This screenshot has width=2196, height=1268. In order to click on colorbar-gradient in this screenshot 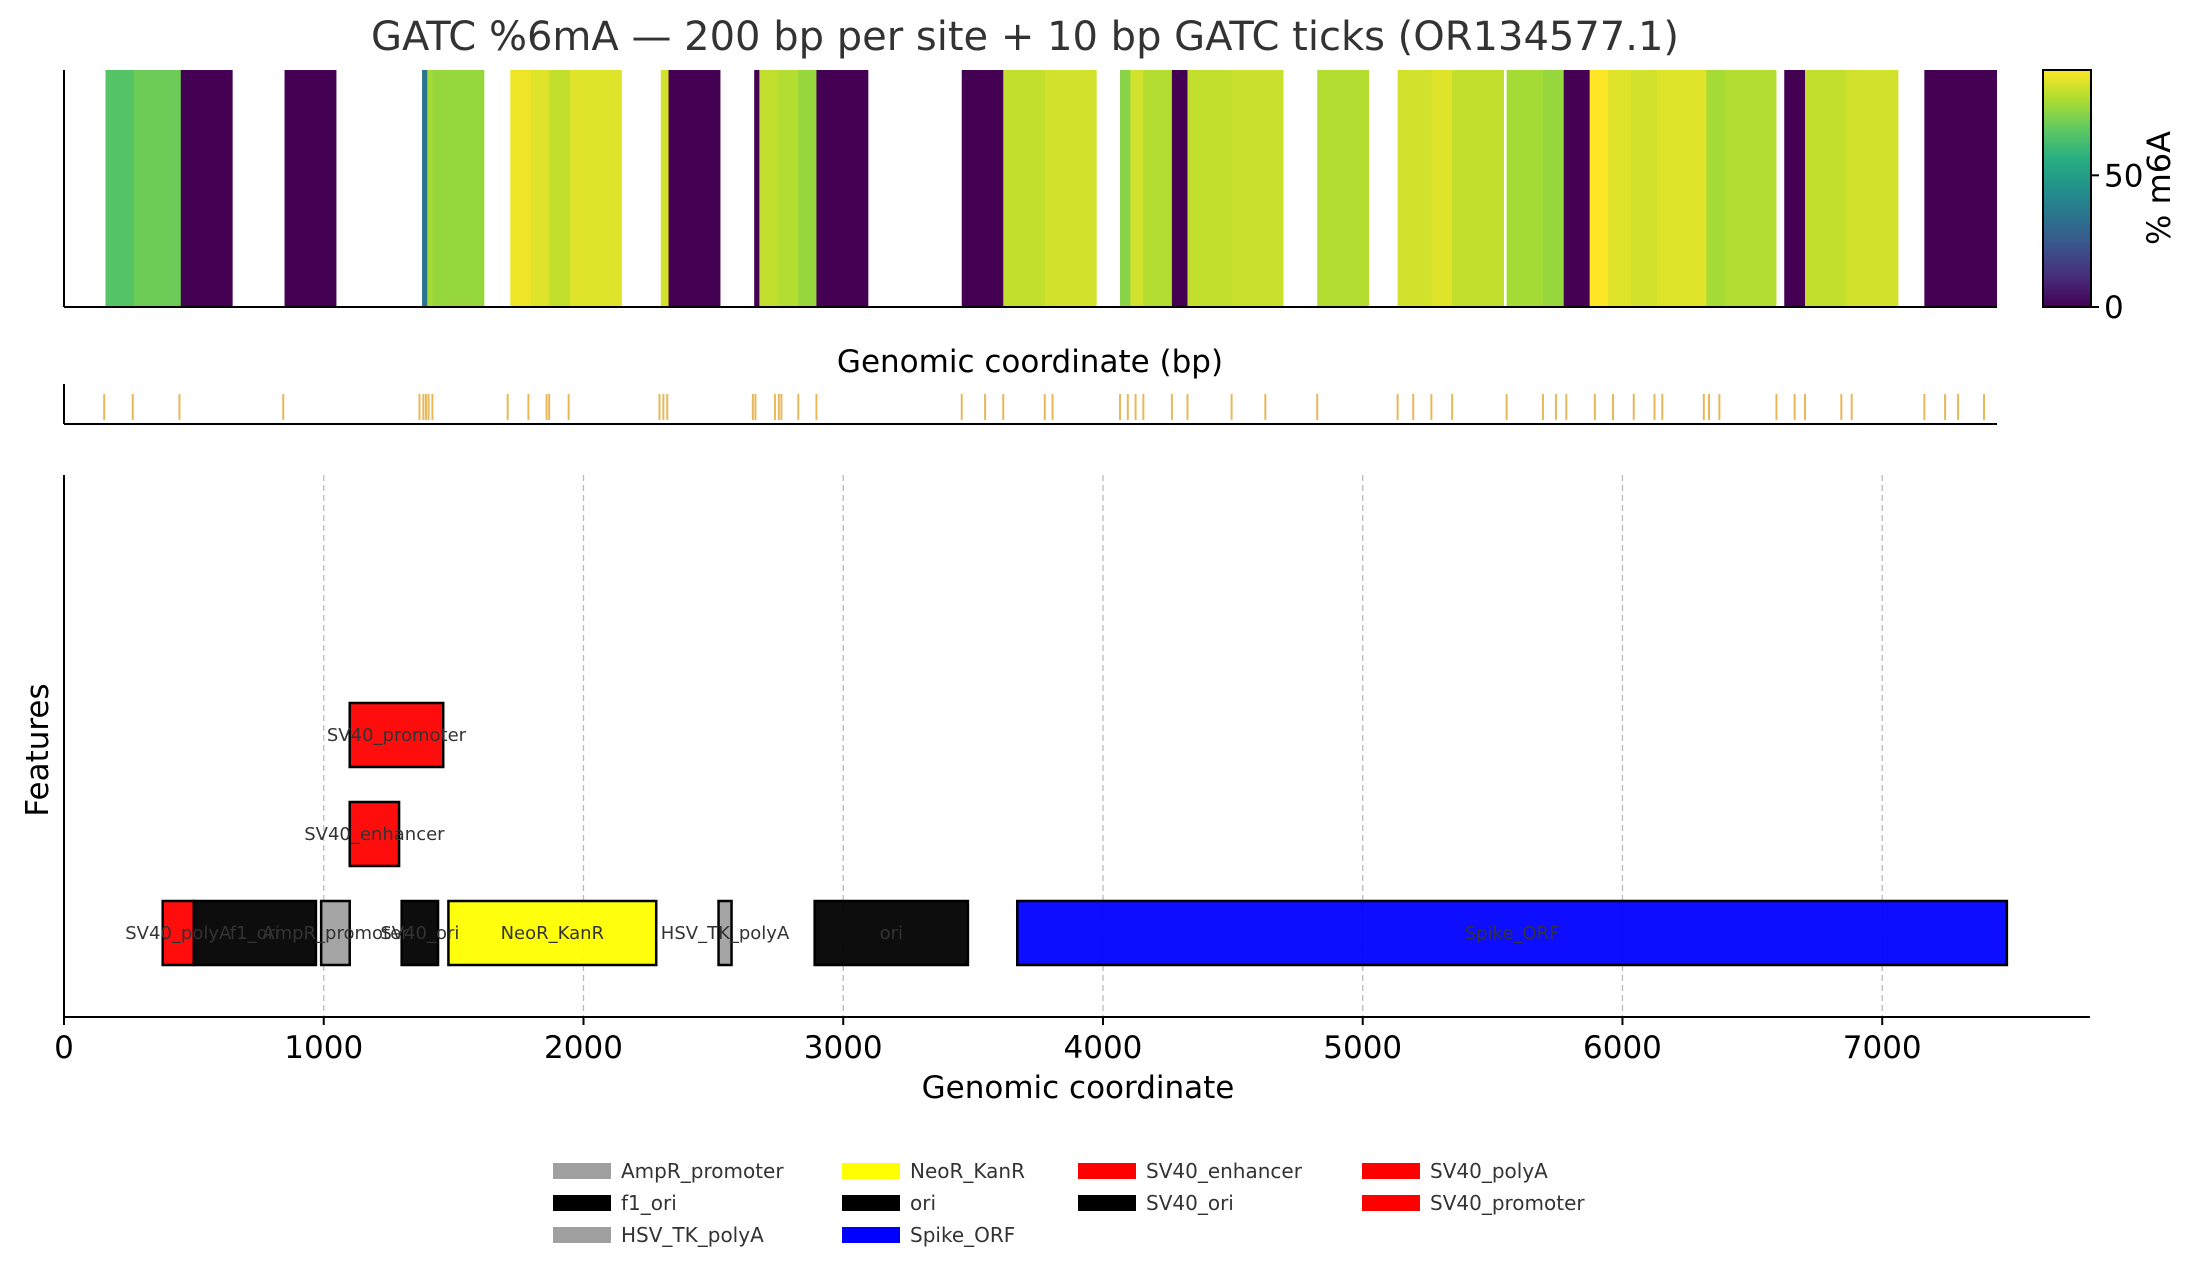, I will do `click(2067, 188)`.